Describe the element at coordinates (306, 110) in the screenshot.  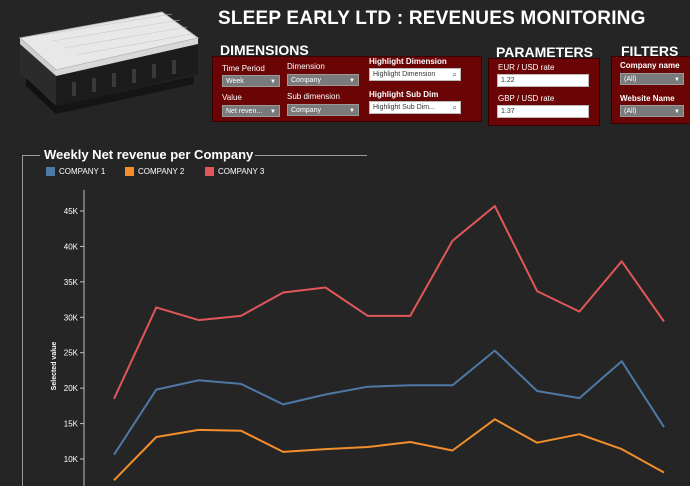
I see `sub-dimension-value: Company` at that location.